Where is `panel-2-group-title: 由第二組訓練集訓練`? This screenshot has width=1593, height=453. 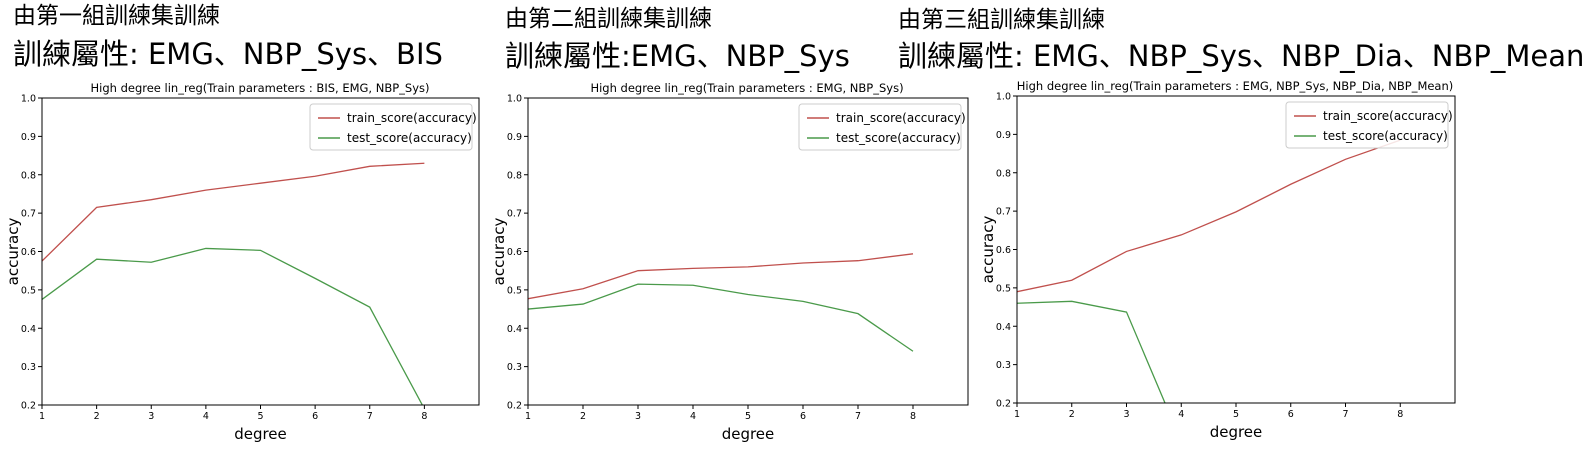 panel-2-group-title: 由第二組訓練集訓練 is located at coordinates (608, 19).